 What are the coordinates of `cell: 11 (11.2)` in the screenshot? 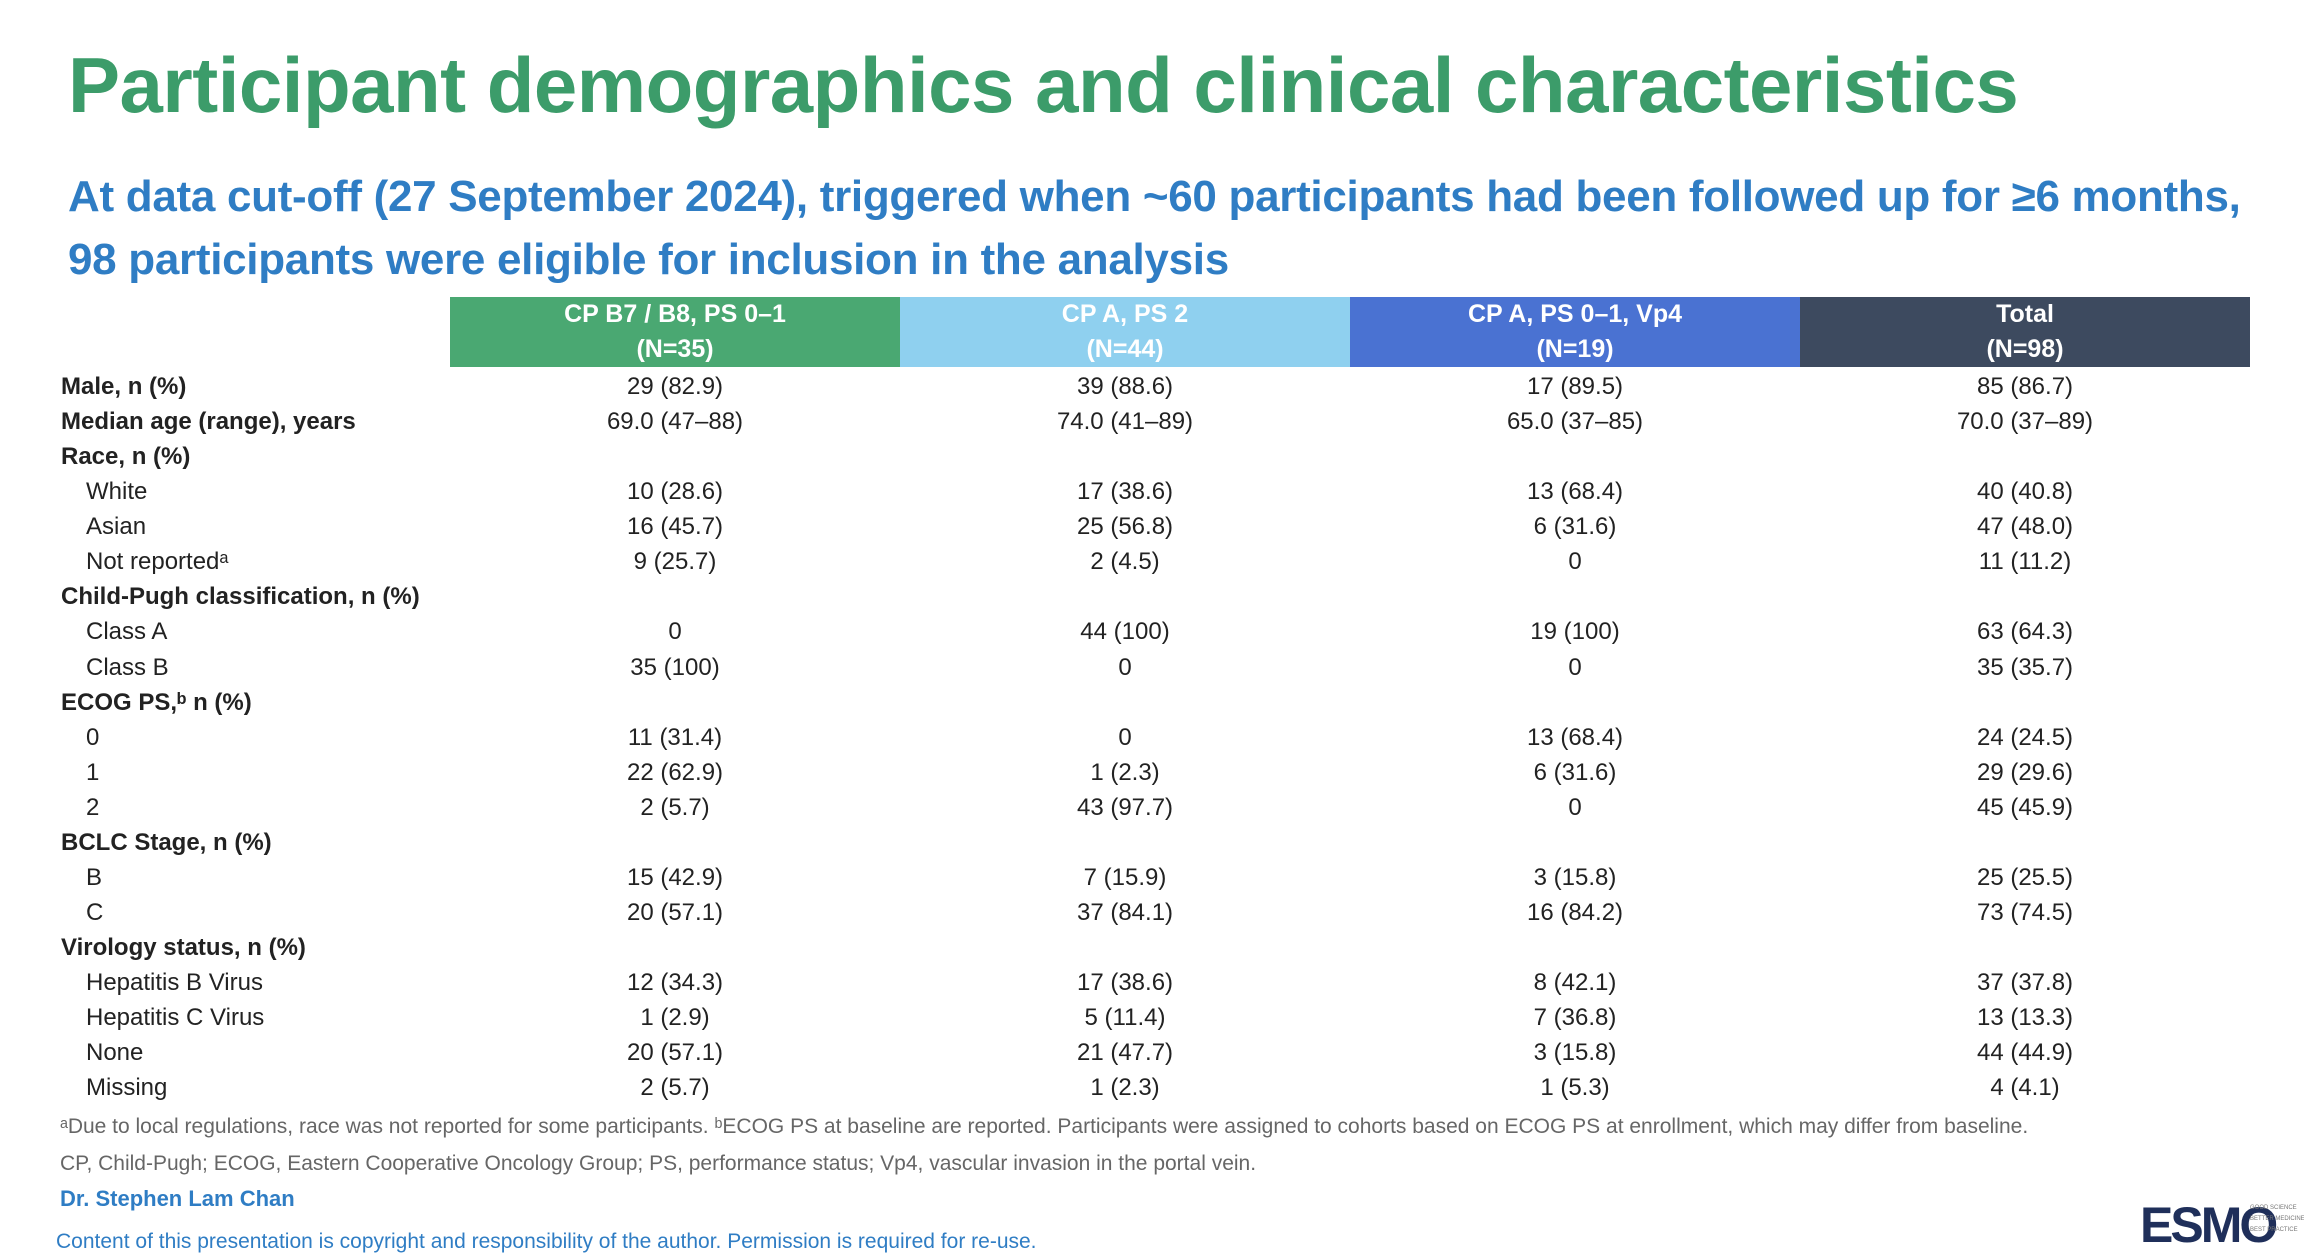 It's located at (2025, 562).